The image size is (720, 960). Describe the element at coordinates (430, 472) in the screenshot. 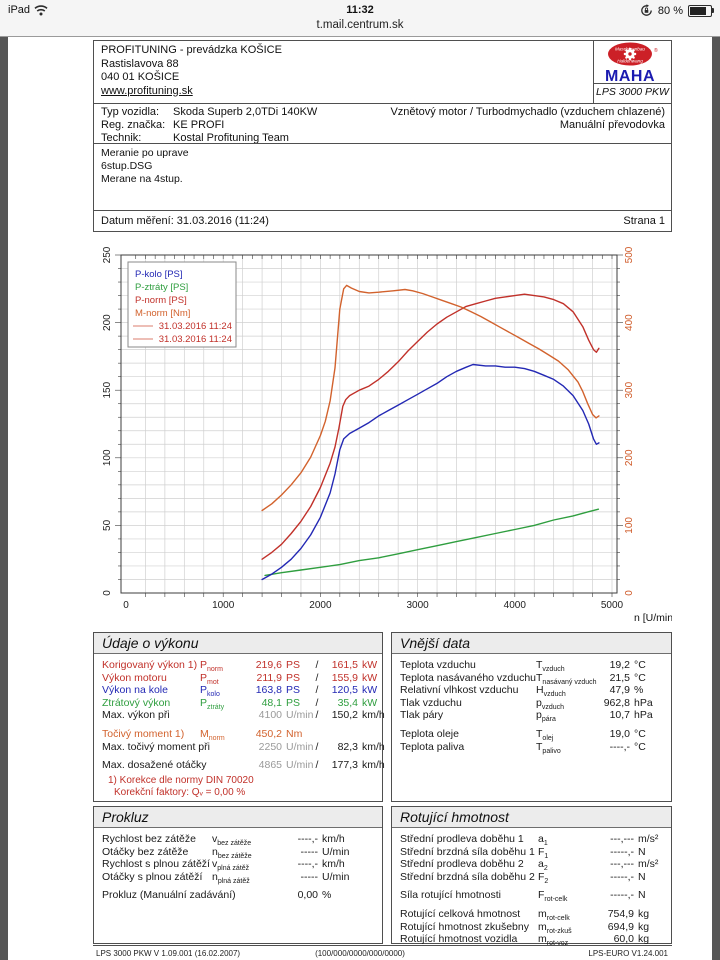

I see `series-p-kolo` at that location.